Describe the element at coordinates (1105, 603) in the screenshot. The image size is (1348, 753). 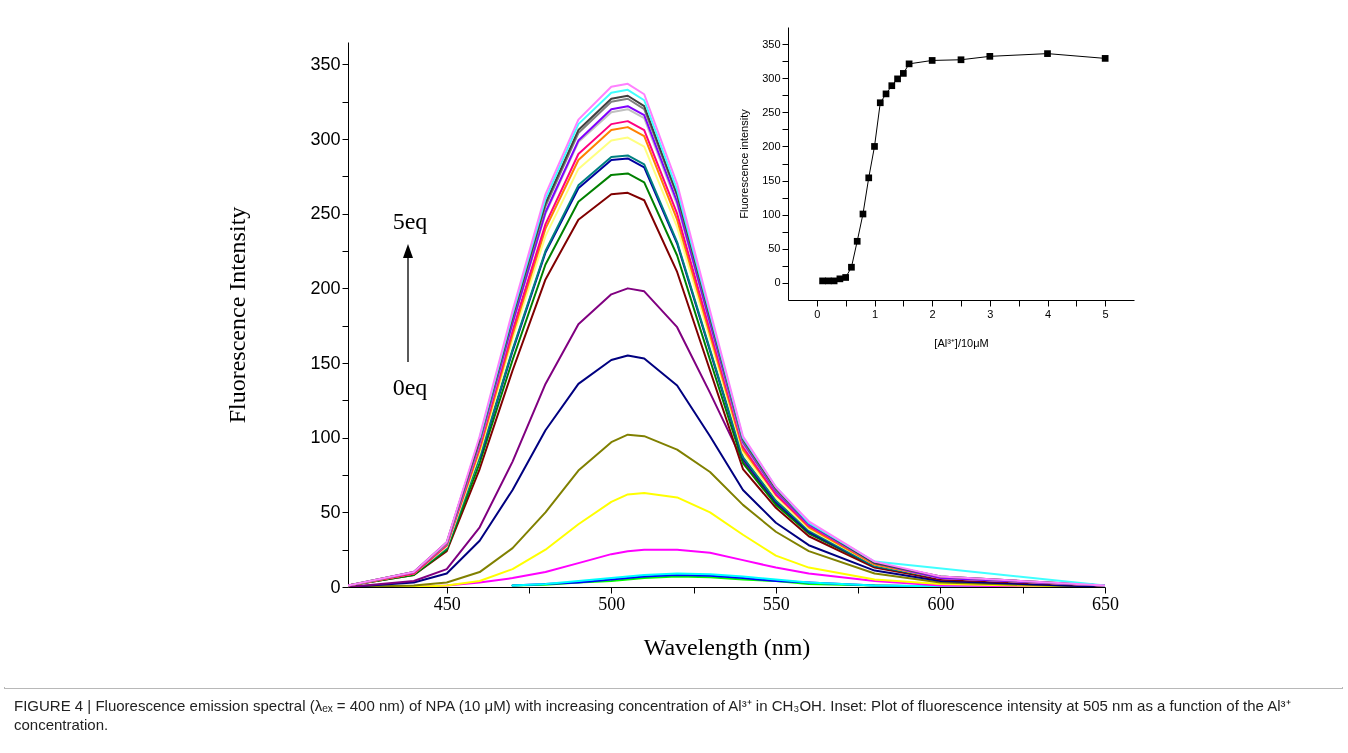
I see `x-tick-label: 650` at that location.